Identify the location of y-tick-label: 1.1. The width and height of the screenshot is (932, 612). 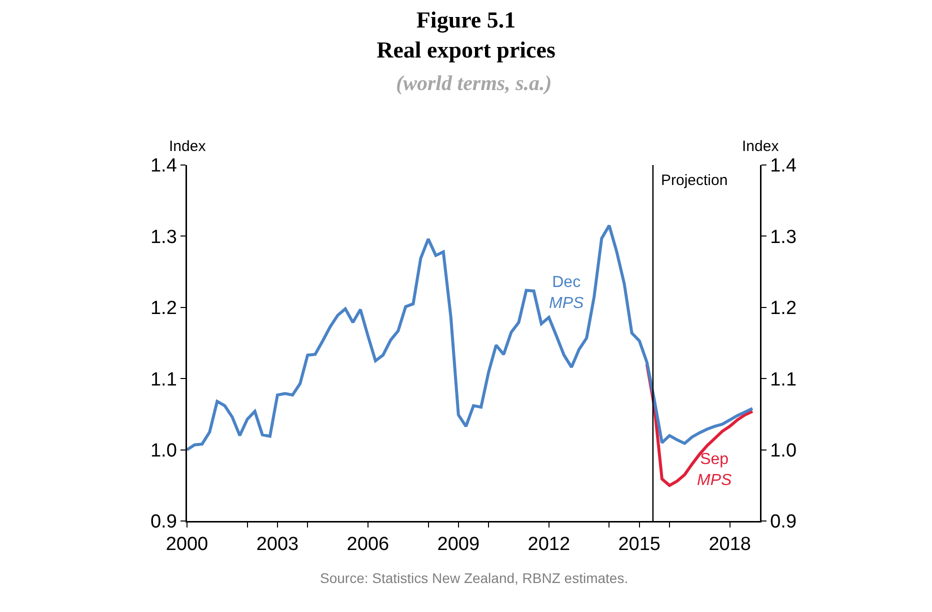
(163, 379).